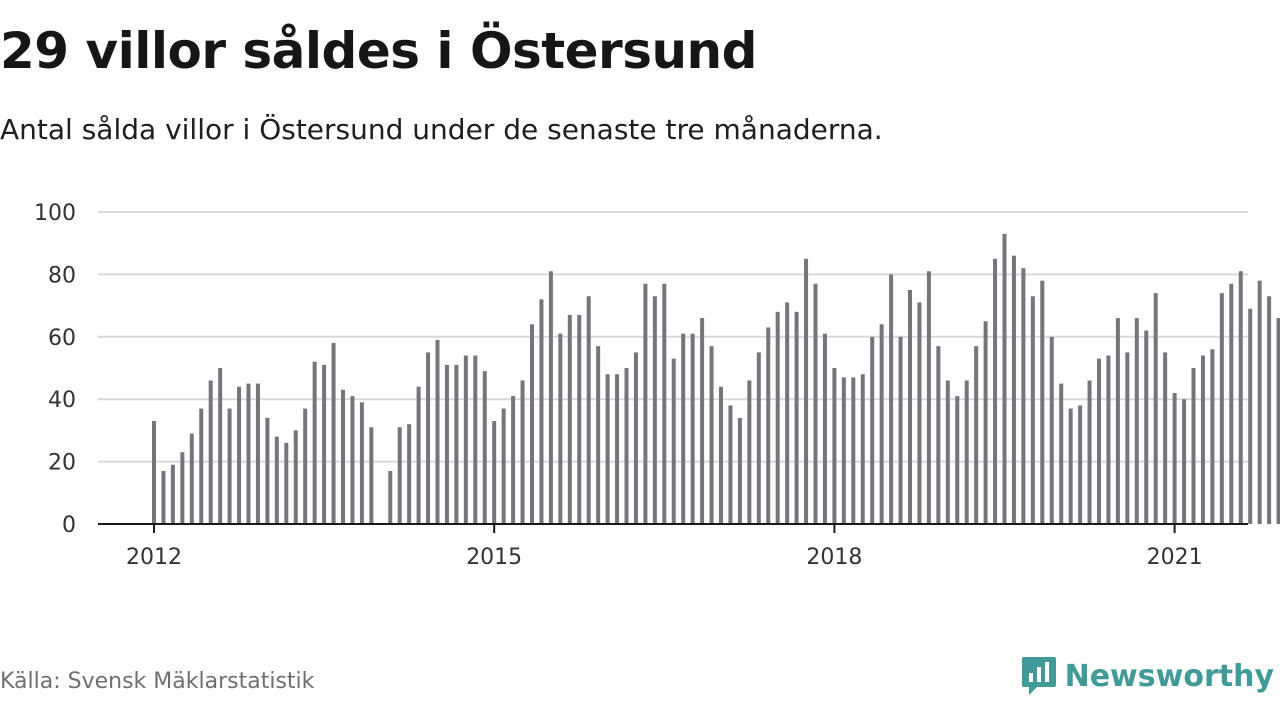 This screenshot has width=1280, height=720. Describe the element at coordinates (62, 275) in the screenshot. I see `y-tick-label: 80` at that location.